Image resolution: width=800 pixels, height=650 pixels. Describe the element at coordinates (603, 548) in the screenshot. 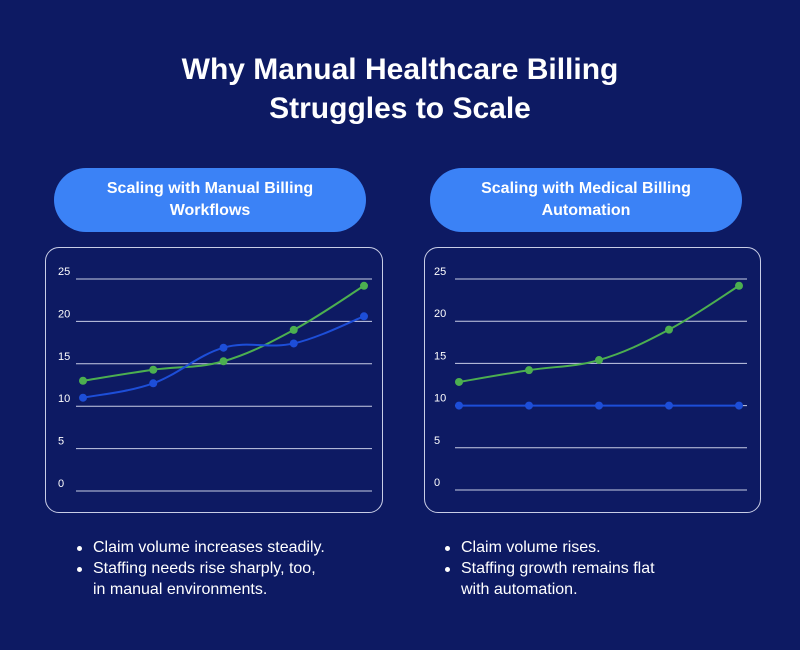

I see `bullet-item: Claim volume rises.` at that location.